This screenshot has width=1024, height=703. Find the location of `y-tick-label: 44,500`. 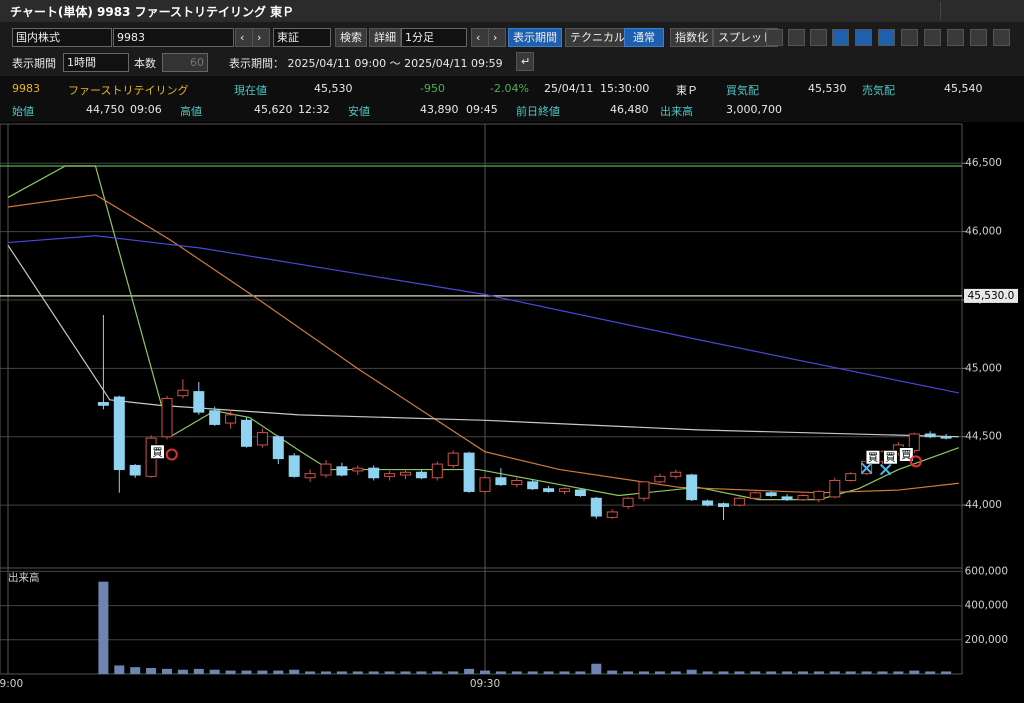

y-tick-label: 44,500 is located at coordinates (983, 437).